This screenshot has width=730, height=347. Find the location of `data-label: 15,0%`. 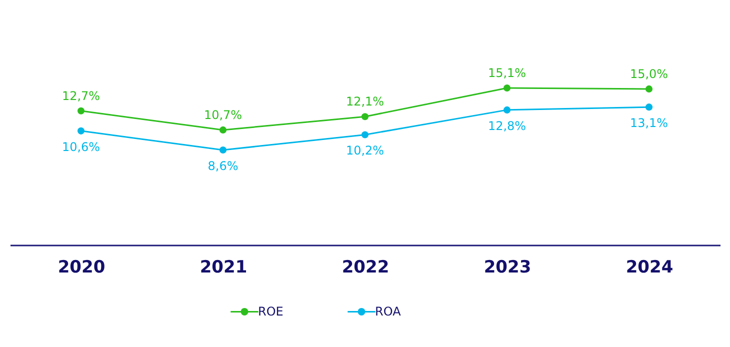

data-label: 15,0% is located at coordinates (649, 73).